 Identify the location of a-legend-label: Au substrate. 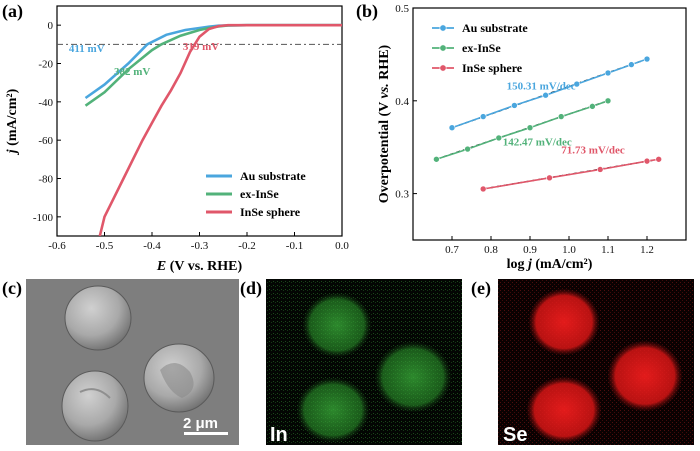
(273, 176).